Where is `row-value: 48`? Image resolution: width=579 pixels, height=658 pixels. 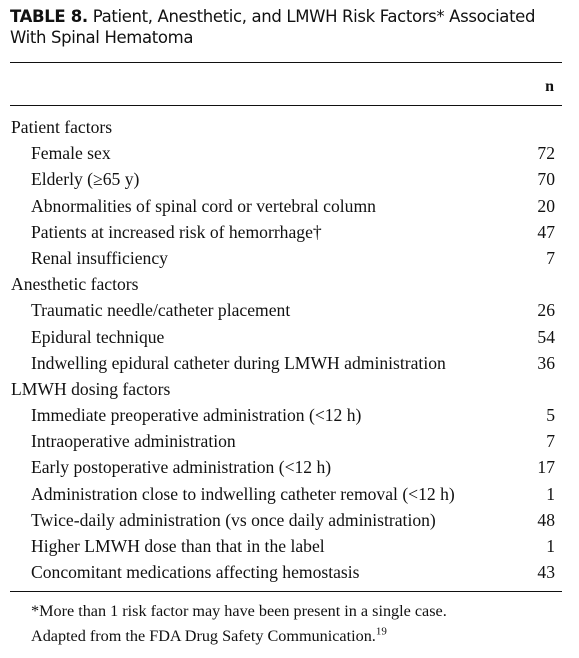 row-value: 48 is located at coordinates (546, 519).